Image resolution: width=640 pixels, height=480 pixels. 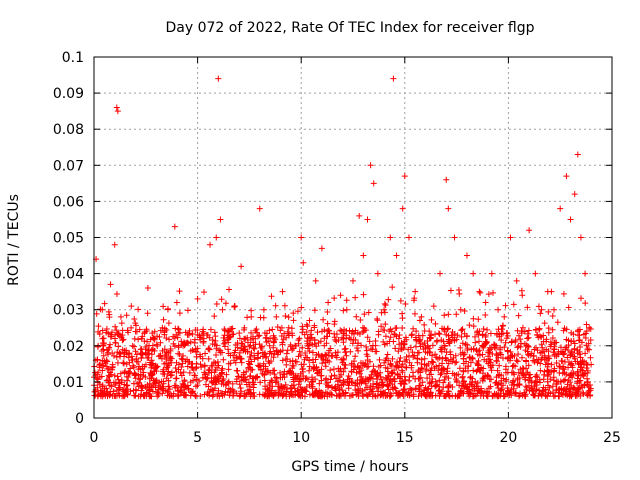 I want to click on y-tick-label: 0, so click(x=79, y=419).